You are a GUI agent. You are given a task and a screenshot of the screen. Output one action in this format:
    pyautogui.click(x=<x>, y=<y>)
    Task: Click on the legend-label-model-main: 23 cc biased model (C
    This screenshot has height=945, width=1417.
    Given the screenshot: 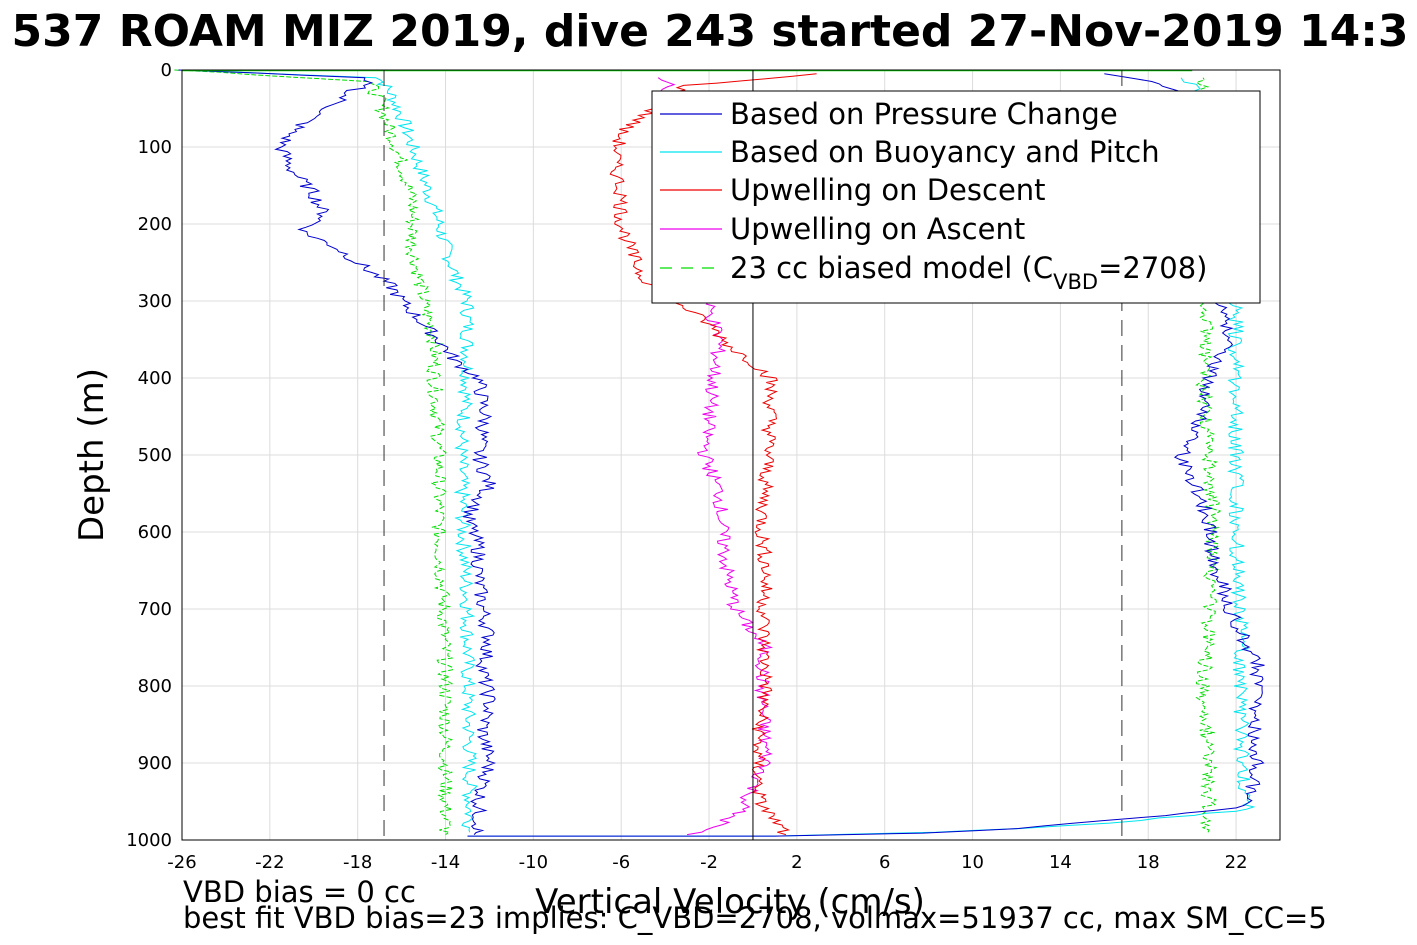 What is the action you would take?
    pyautogui.click(x=891, y=268)
    